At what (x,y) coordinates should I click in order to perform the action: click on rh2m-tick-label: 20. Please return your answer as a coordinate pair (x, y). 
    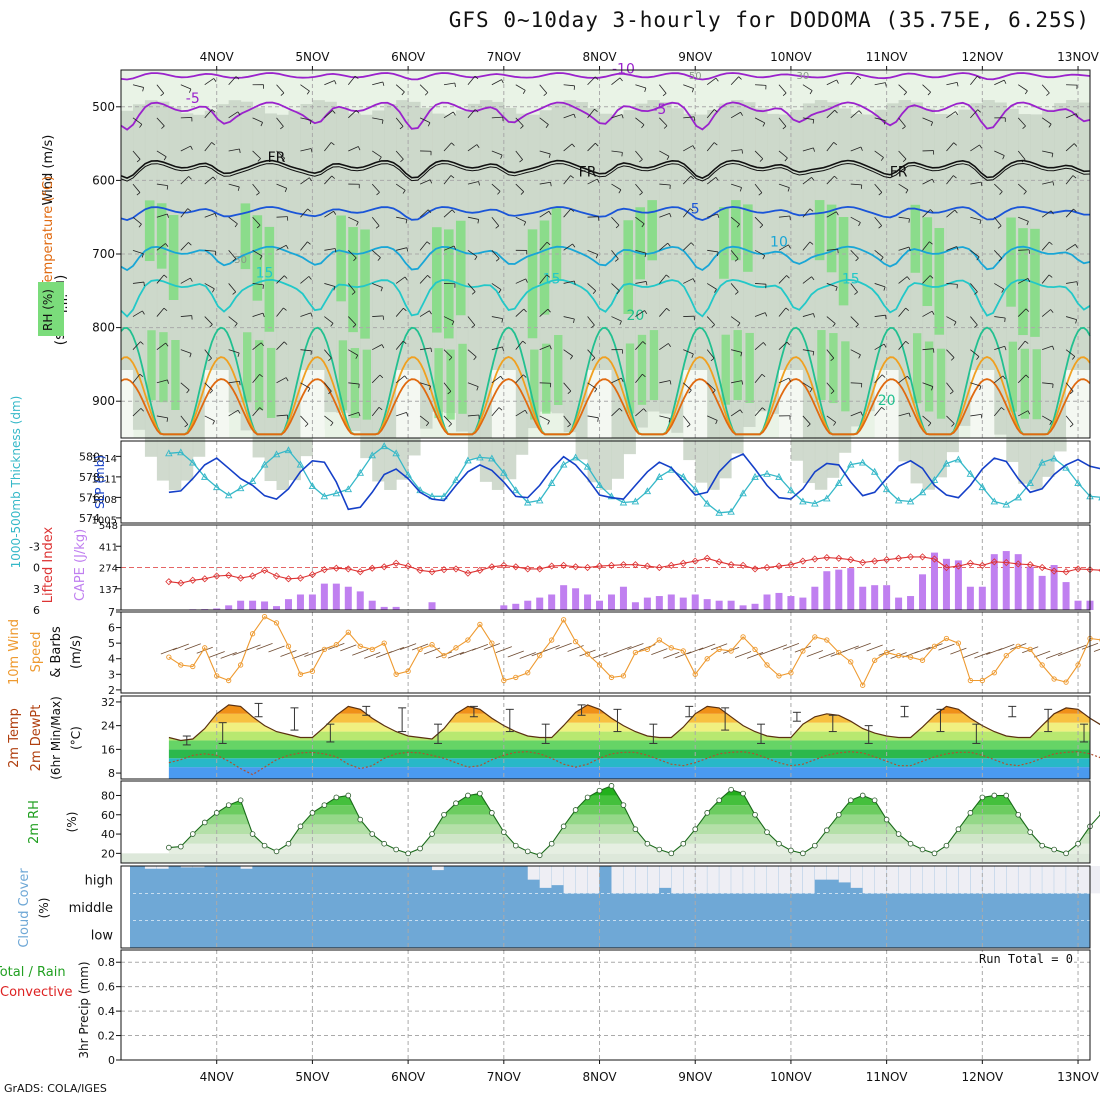
    Looking at the image, I should click on (108, 853).